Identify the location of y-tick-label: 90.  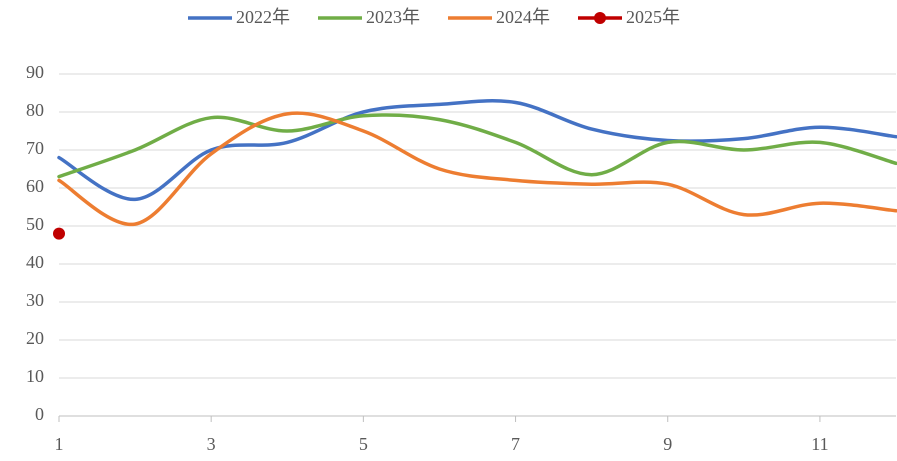
(35, 72).